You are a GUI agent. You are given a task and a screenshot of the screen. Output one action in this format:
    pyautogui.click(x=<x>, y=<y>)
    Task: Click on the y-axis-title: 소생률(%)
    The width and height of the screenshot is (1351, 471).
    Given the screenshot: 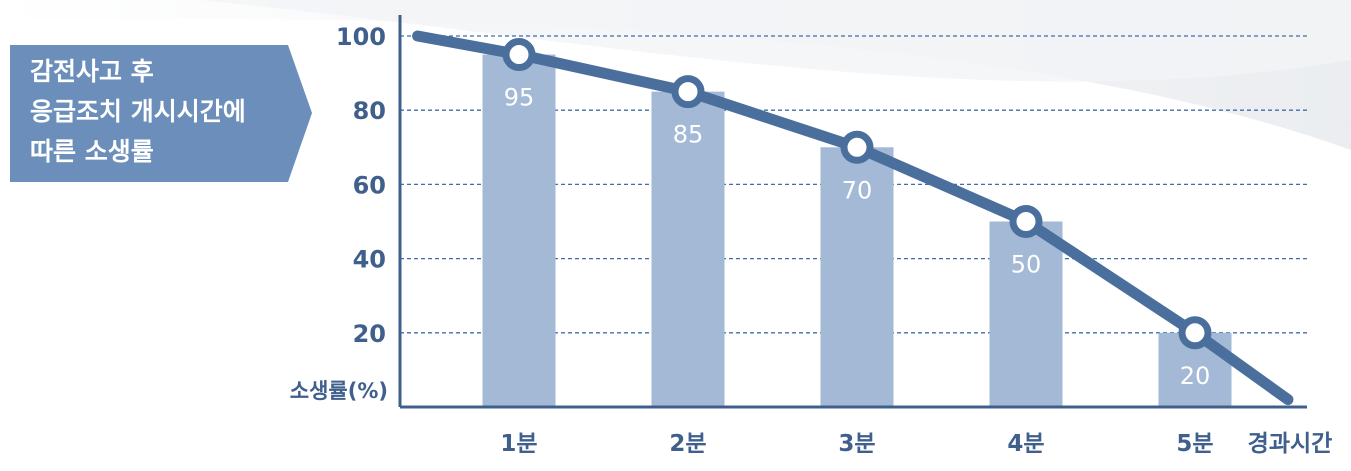 What is the action you would take?
    pyautogui.click(x=339, y=391)
    